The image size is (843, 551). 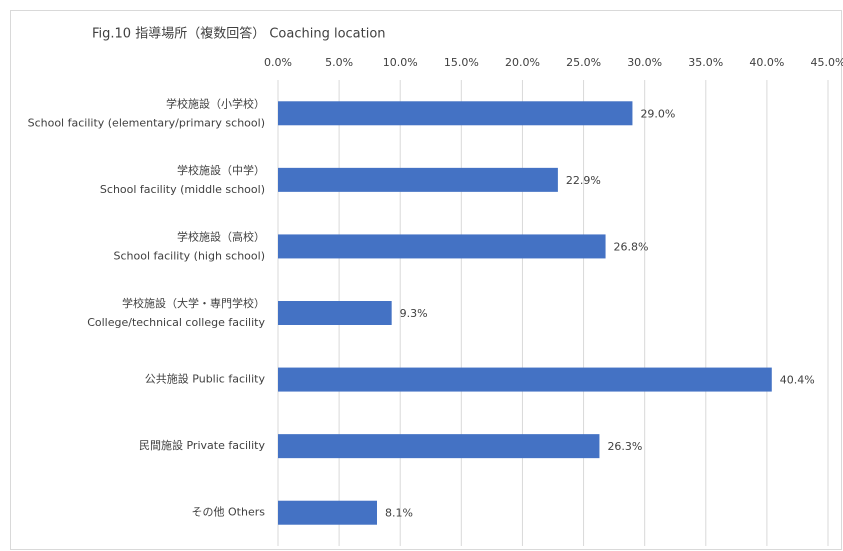 What do you see at coordinates (399, 513) in the screenshot?
I see `data-label: 8.1%` at bounding box center [399, 513].